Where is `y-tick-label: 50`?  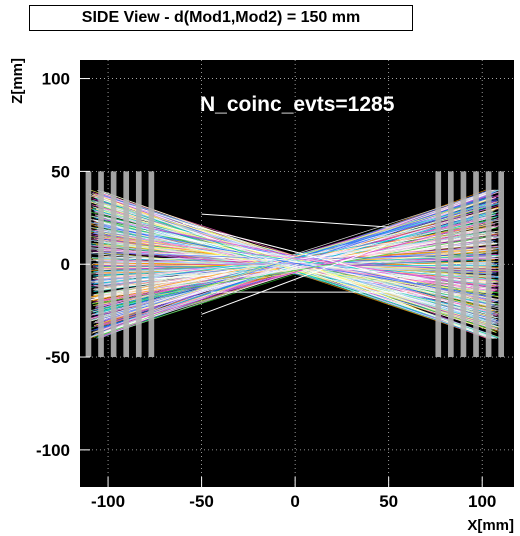 y-tick-label: 50 is located at coordinates (60, 171).